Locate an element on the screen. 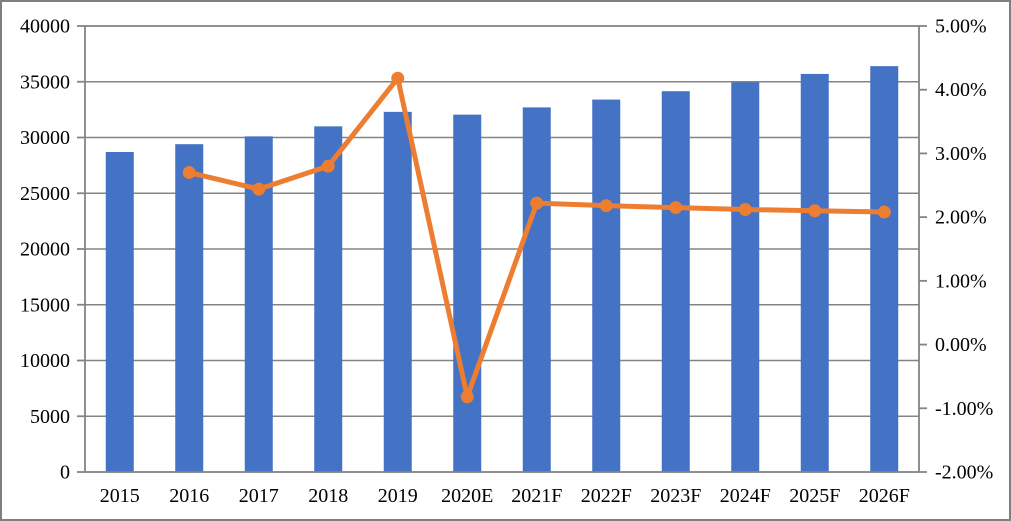 This screenshot has width=1011, height=521. bar-2015 is located at coordinates (119, 311).